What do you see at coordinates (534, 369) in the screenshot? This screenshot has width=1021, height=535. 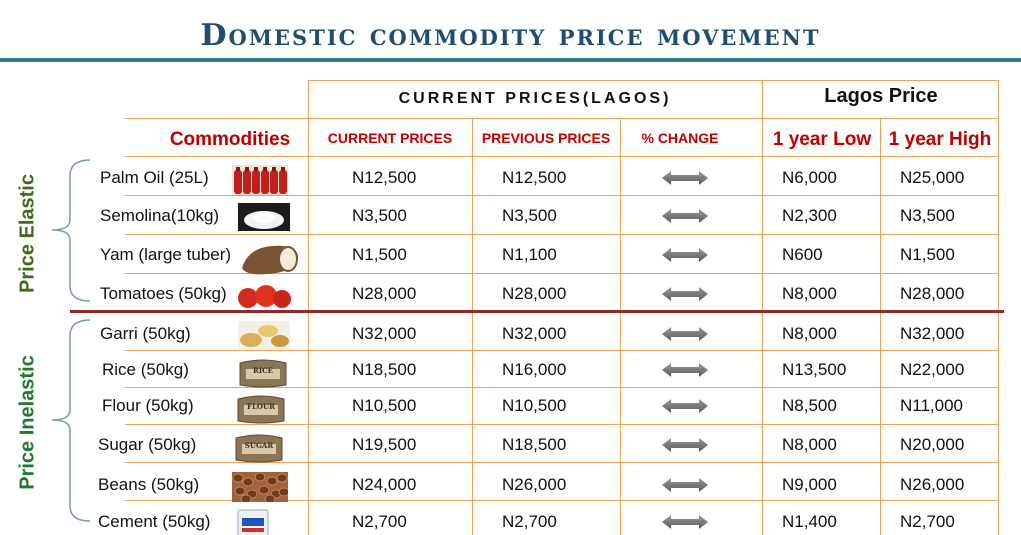 I see `previous-price: N16,000` at bounding box center [534, 369].